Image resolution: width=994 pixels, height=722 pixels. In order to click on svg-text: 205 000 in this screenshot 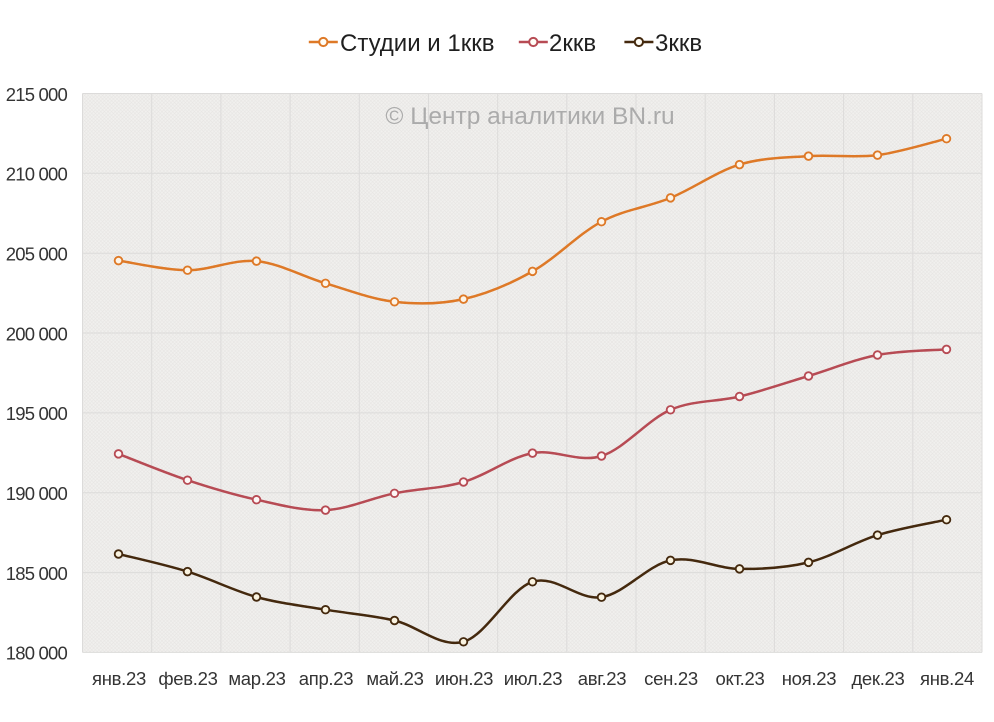, I will do `click(37, 254)`.